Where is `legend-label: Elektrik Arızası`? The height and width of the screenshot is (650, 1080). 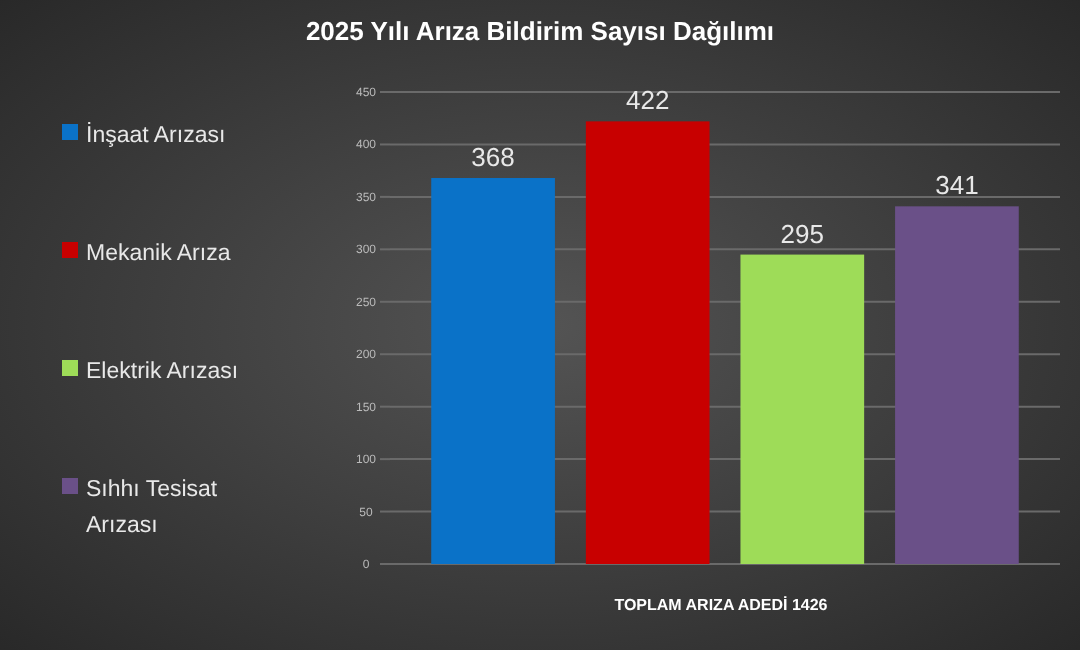 legend-label: Elektrik Arızası is located at coordinates (162, 372).